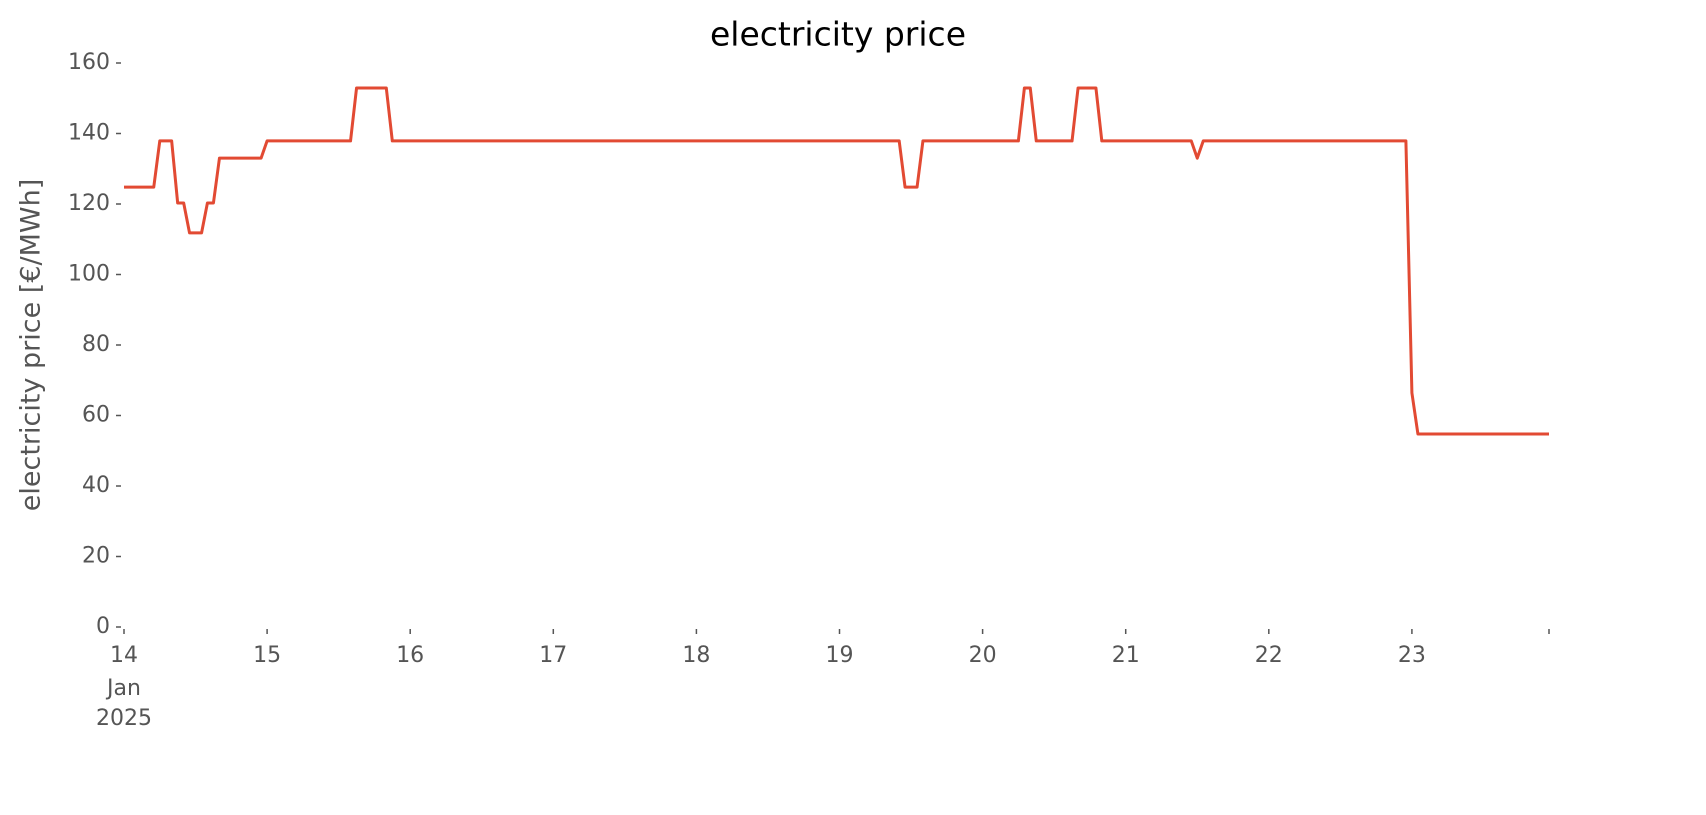 The height and width of the screenshot is (815, 1706). Describe the element at coordinates (123, 688) in the screenshot. I see `x-tick-sublabel: Jan` at that location.